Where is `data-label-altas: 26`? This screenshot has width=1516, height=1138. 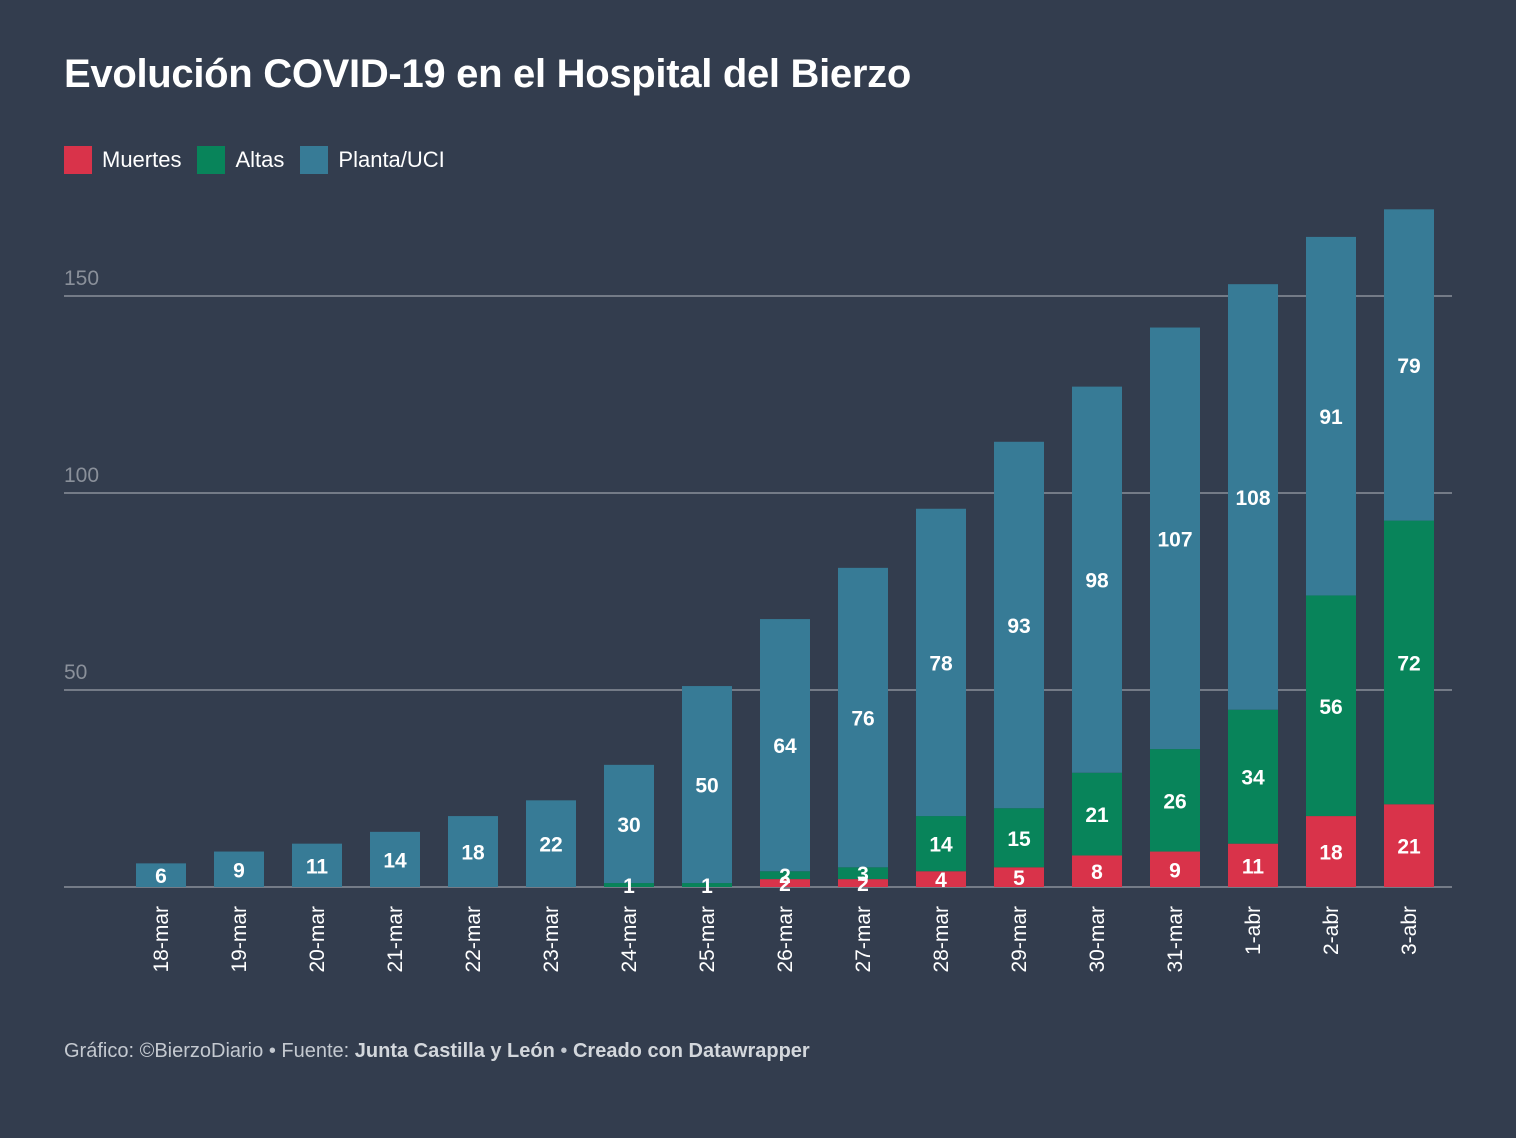 data-label-altas: 26 is located at coordinates (1174, 801).